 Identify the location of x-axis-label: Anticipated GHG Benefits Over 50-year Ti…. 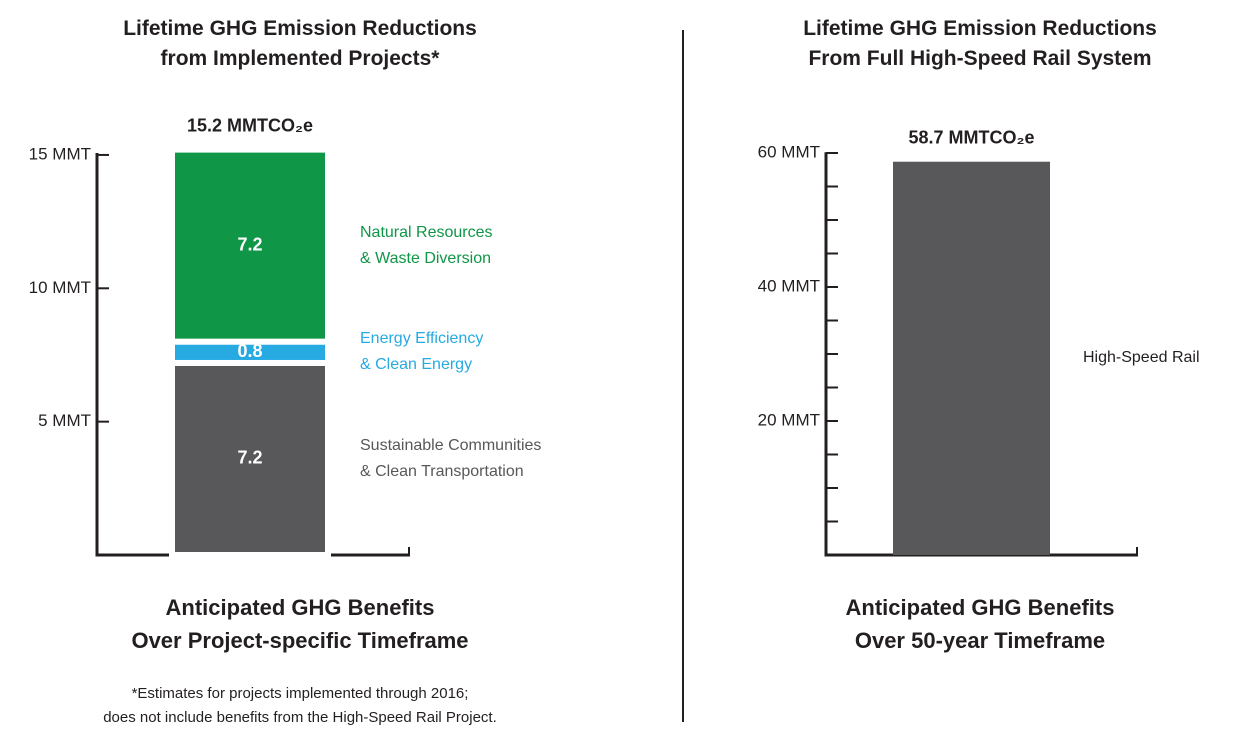
(980, 624).